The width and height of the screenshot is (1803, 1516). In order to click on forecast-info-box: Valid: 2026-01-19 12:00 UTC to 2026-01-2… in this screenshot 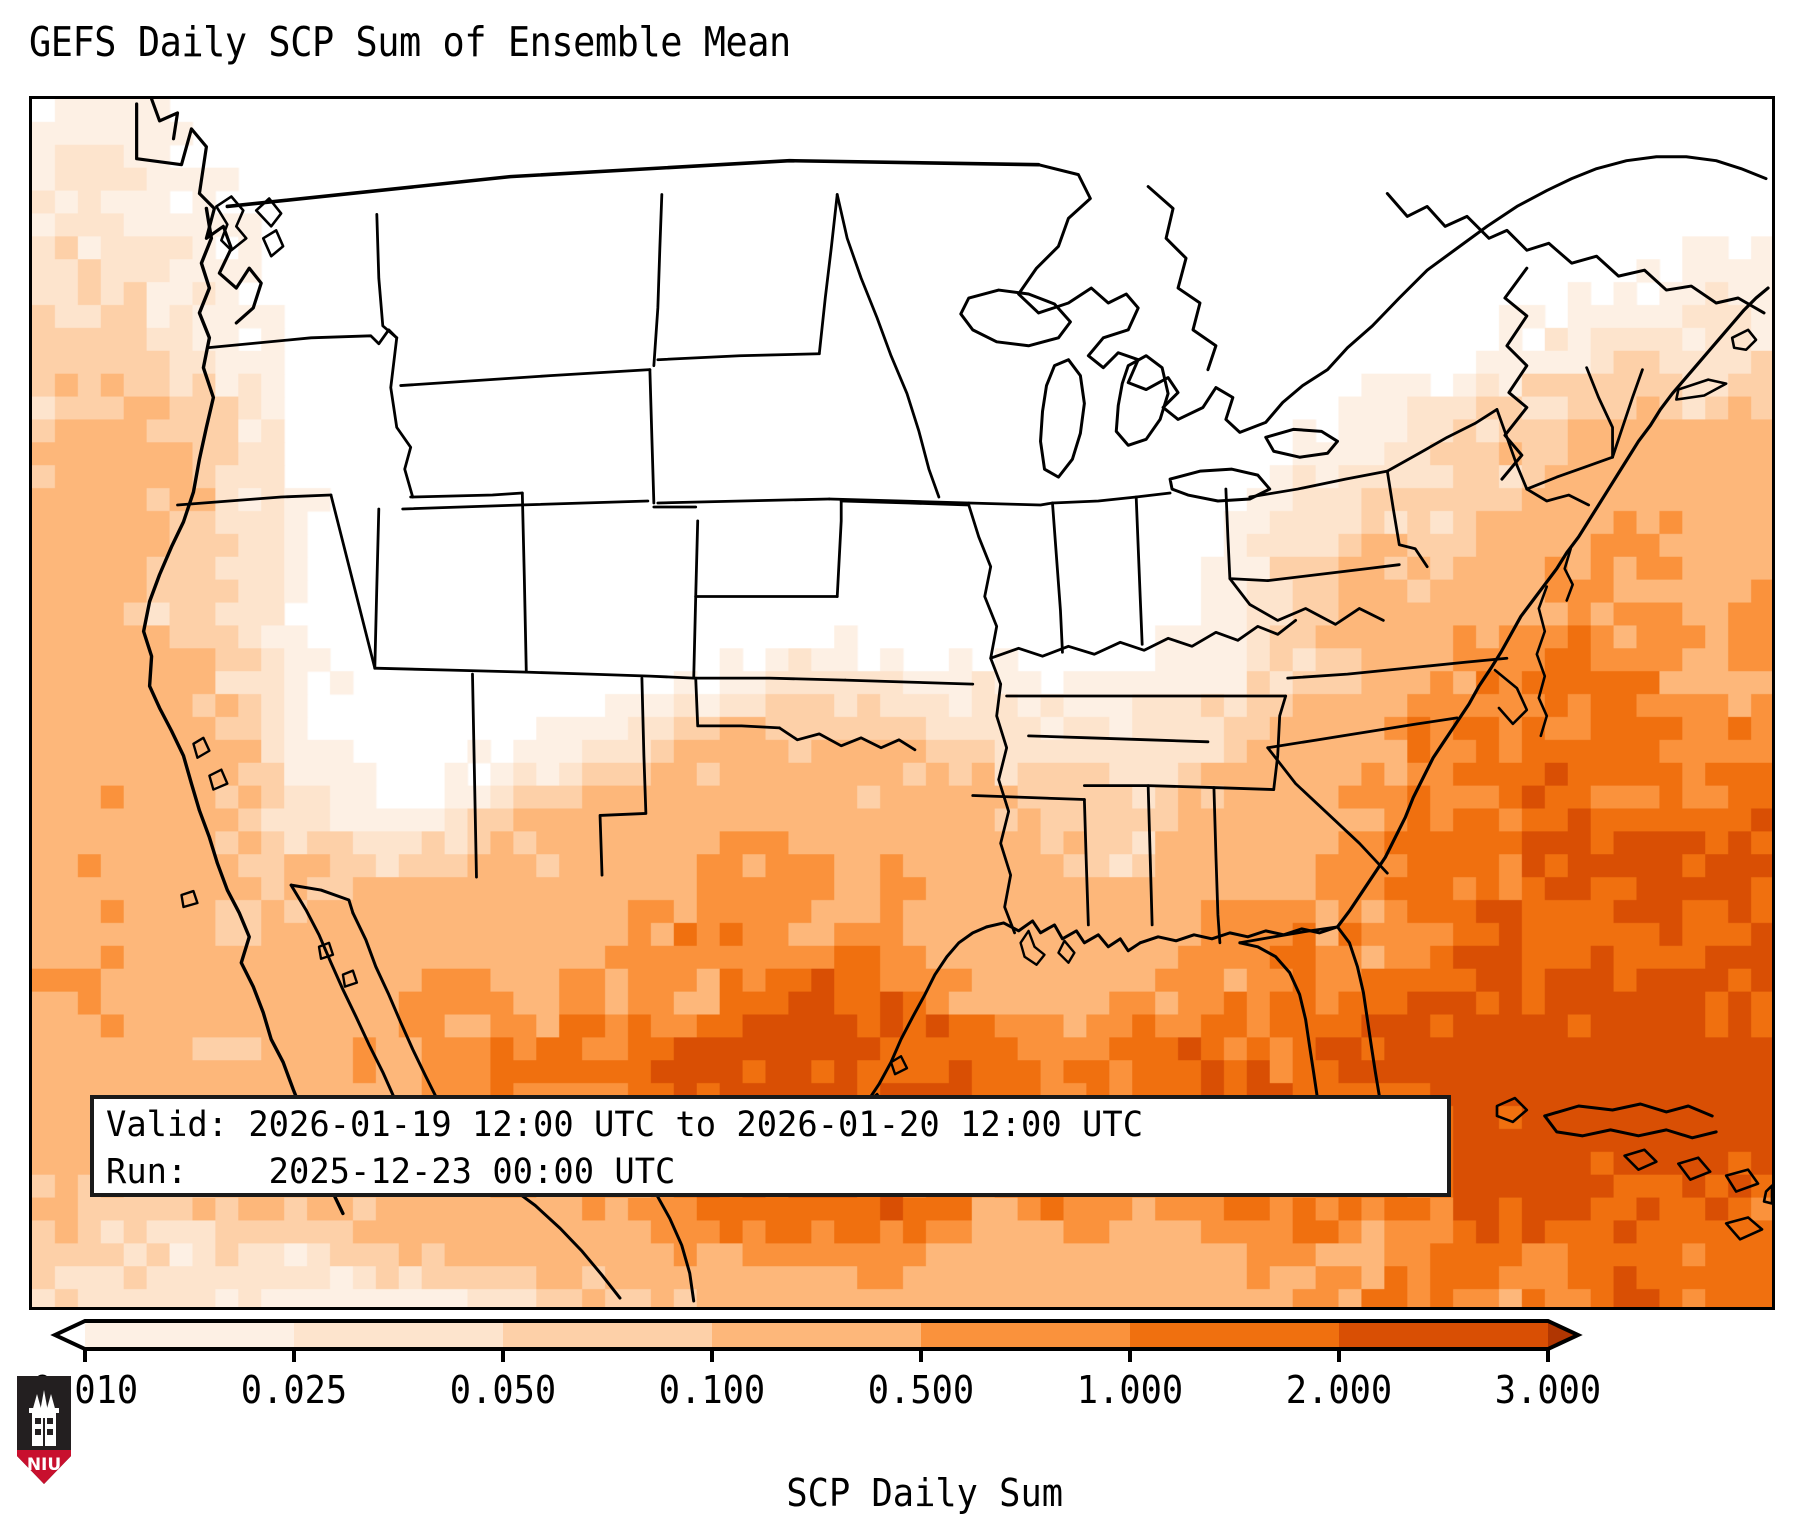, I will do `click(770, 1146)`.